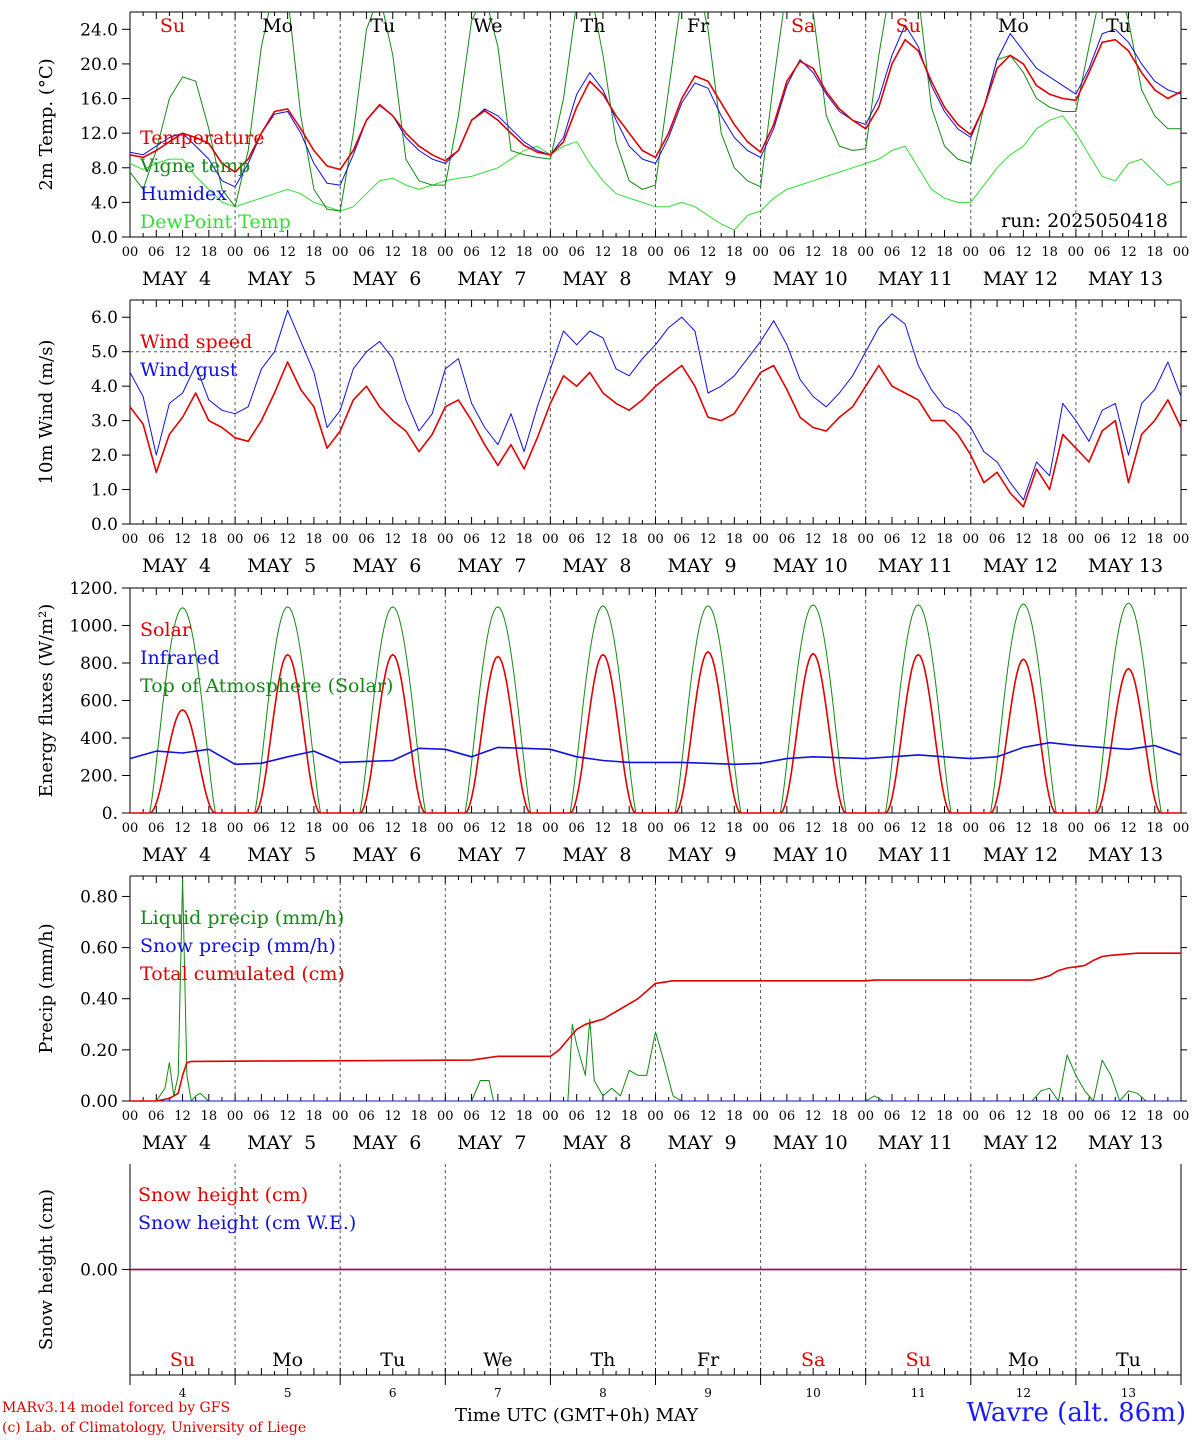 The height and width of the screenshot is (1440, 1194). I want to click on y-tick-label: 0.60, so click(99, 949).